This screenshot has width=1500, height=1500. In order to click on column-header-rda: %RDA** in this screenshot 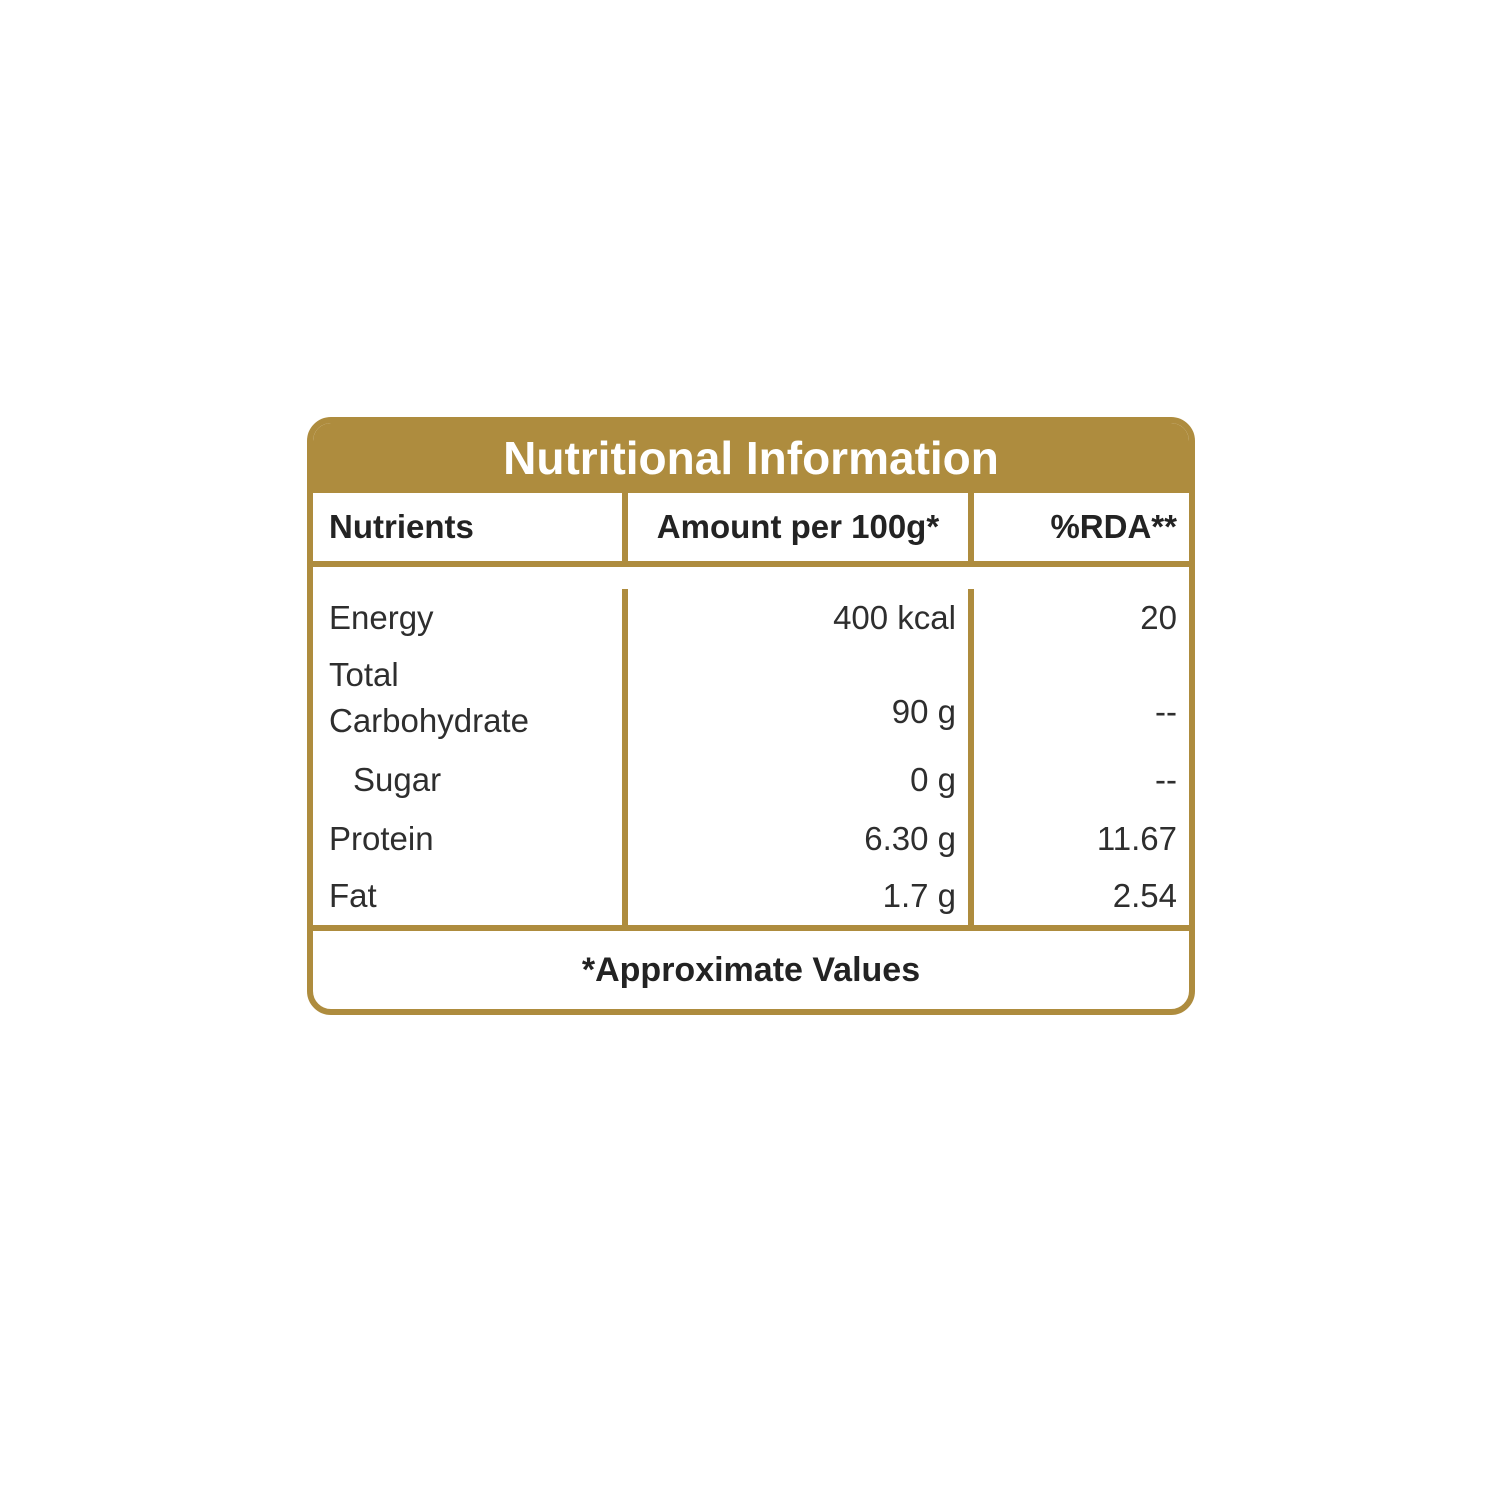, I will do `click(1113, 526)`.